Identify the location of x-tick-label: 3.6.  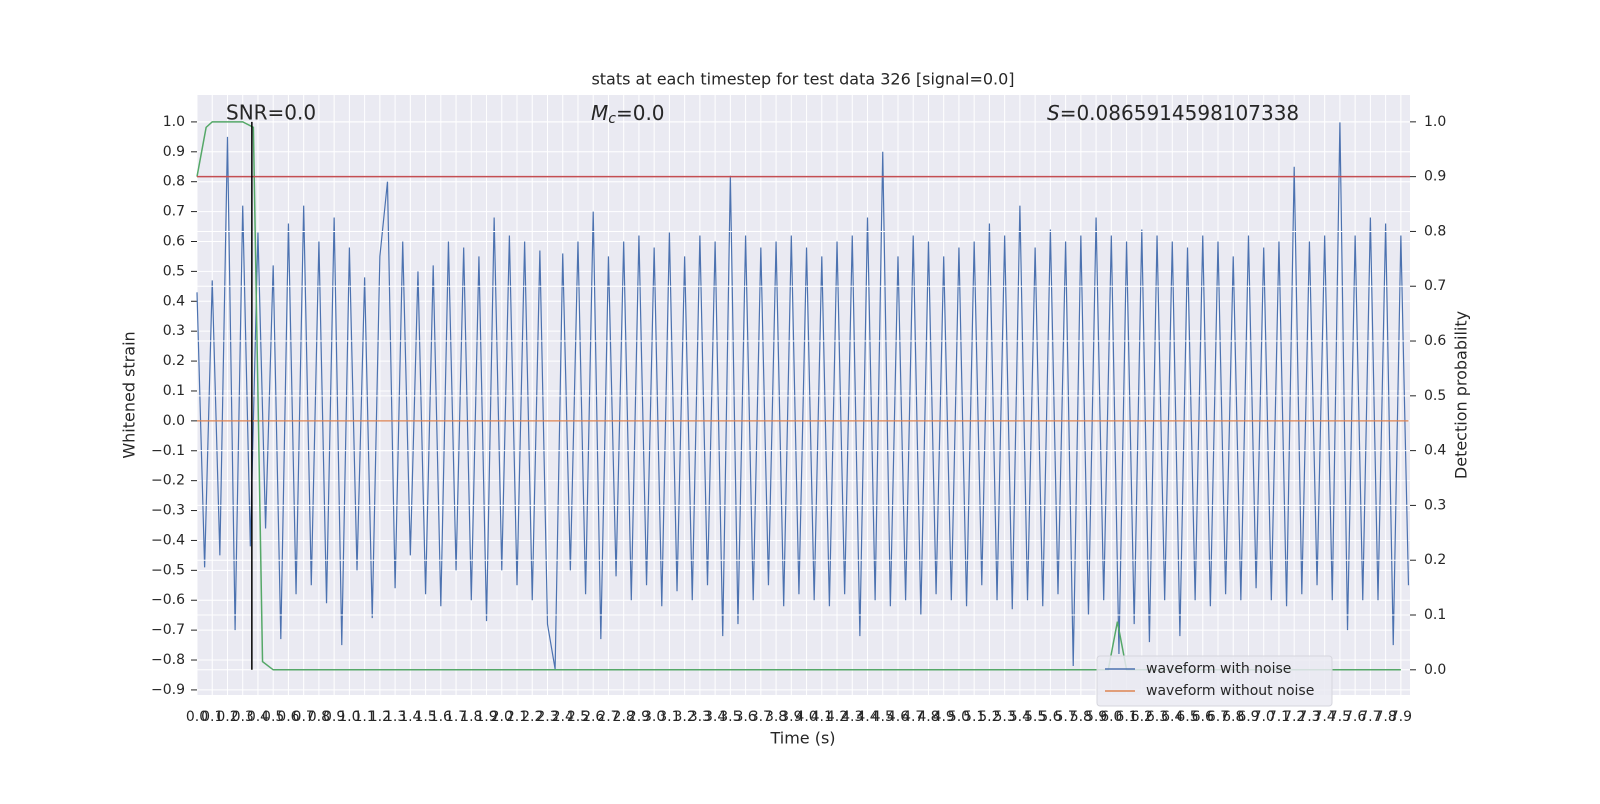
(745, 717).